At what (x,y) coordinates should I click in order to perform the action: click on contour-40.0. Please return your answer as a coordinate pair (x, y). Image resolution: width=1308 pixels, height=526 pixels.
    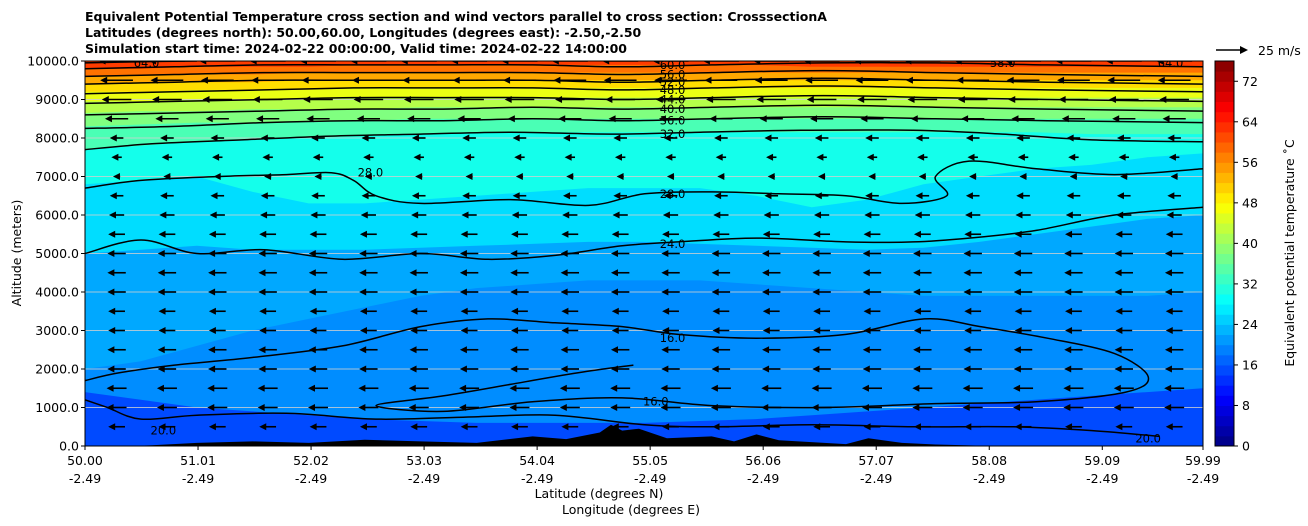
    Looking at the image, I should click on (644, 110).